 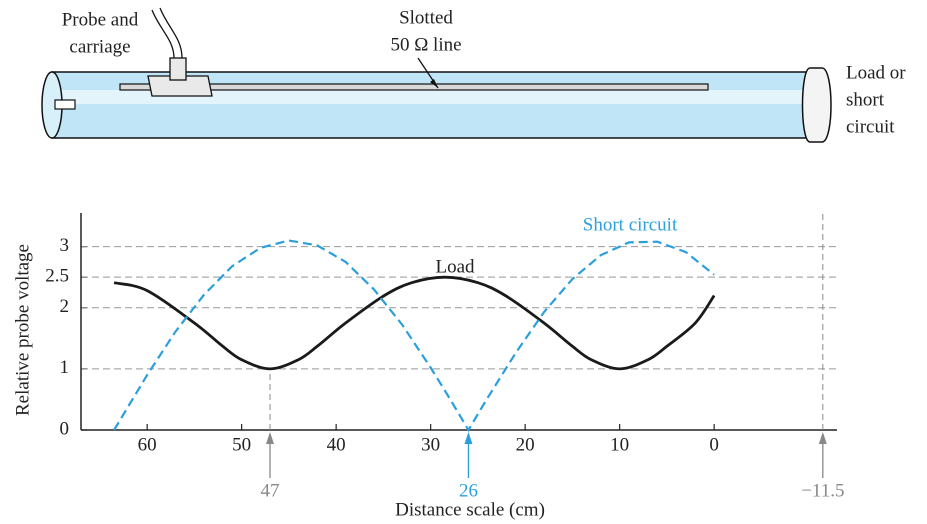 What do you see at coordinates (525, 444) in the screenshot?
I see `x-tick-label: 20` at bounding box center [525, 444].